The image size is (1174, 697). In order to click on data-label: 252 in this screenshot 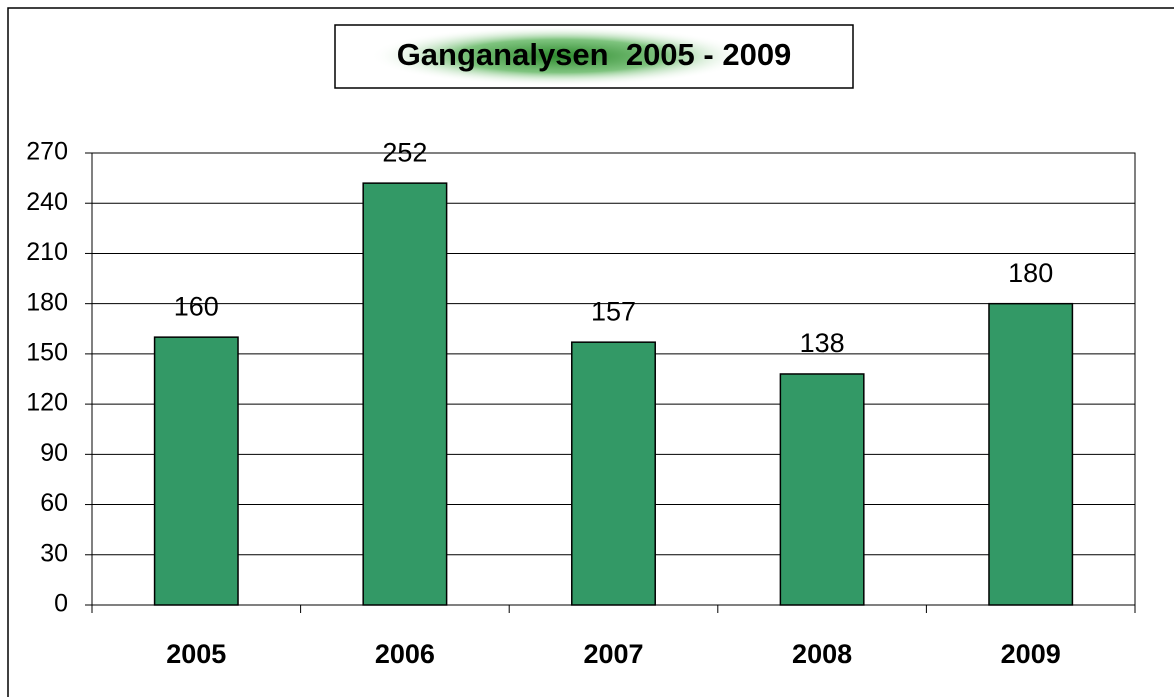, I will do `click(404, 152)`.